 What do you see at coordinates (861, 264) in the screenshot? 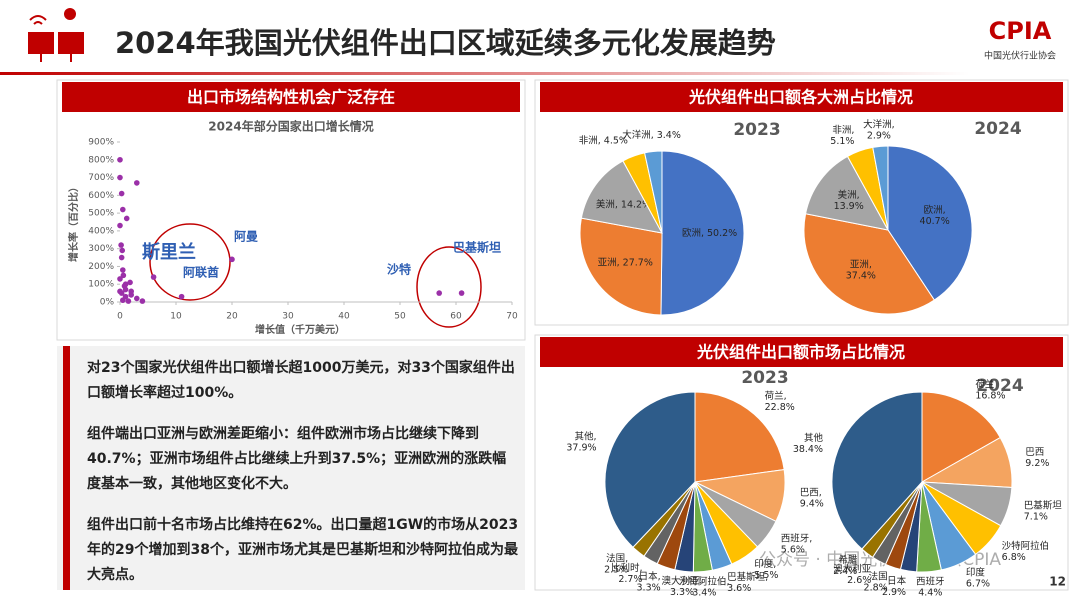
I see `slice-label: 亚洲,` at bounding box center [861, 264].